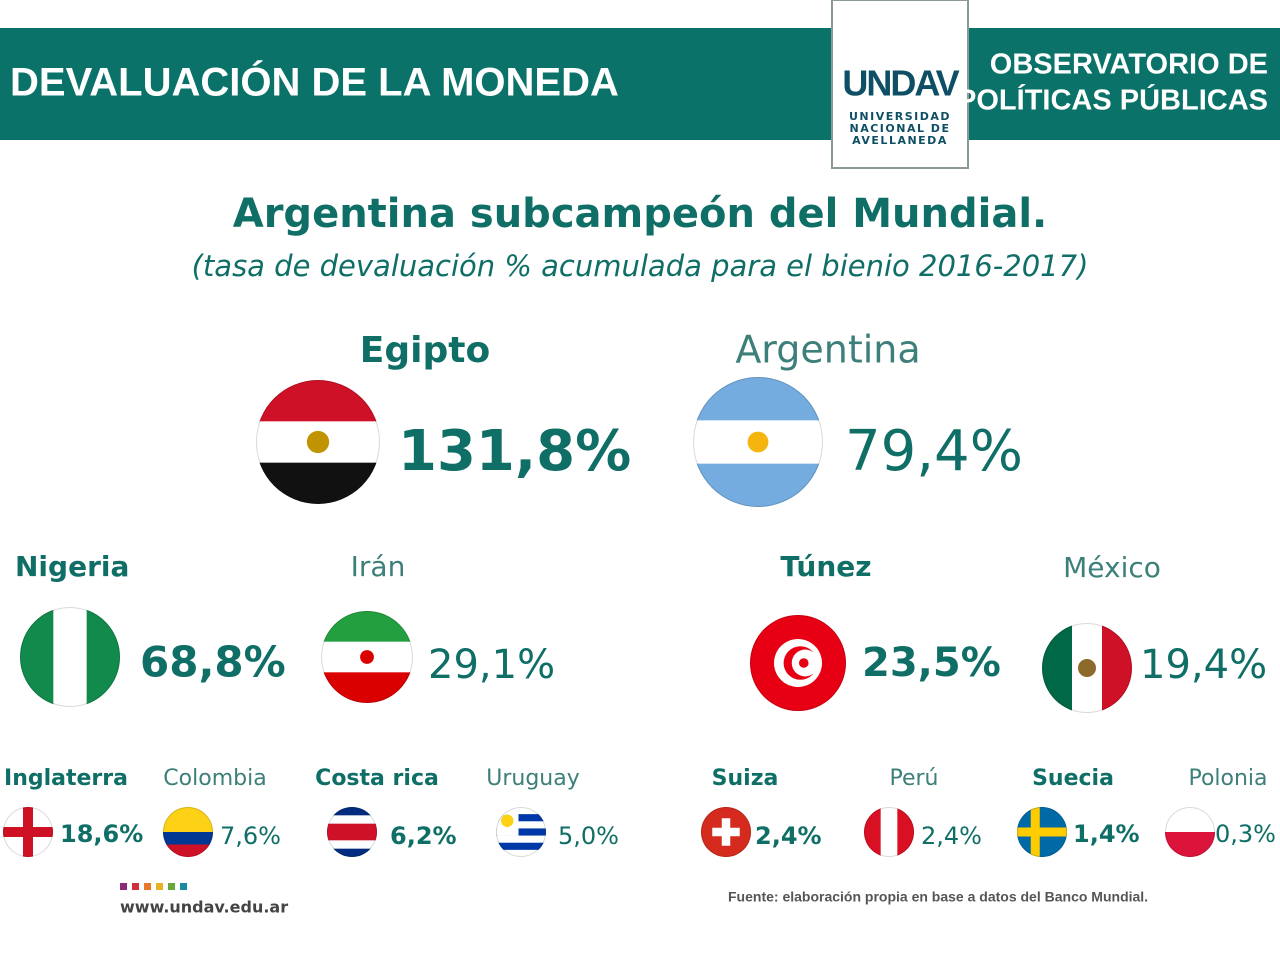 The height and width of the screenshot is (964, 1280). What do you see at coordinates (900, 116) in the screenshot?
I see `logo-line: UNIVERSIDAD` at bounding box center [900, 116].